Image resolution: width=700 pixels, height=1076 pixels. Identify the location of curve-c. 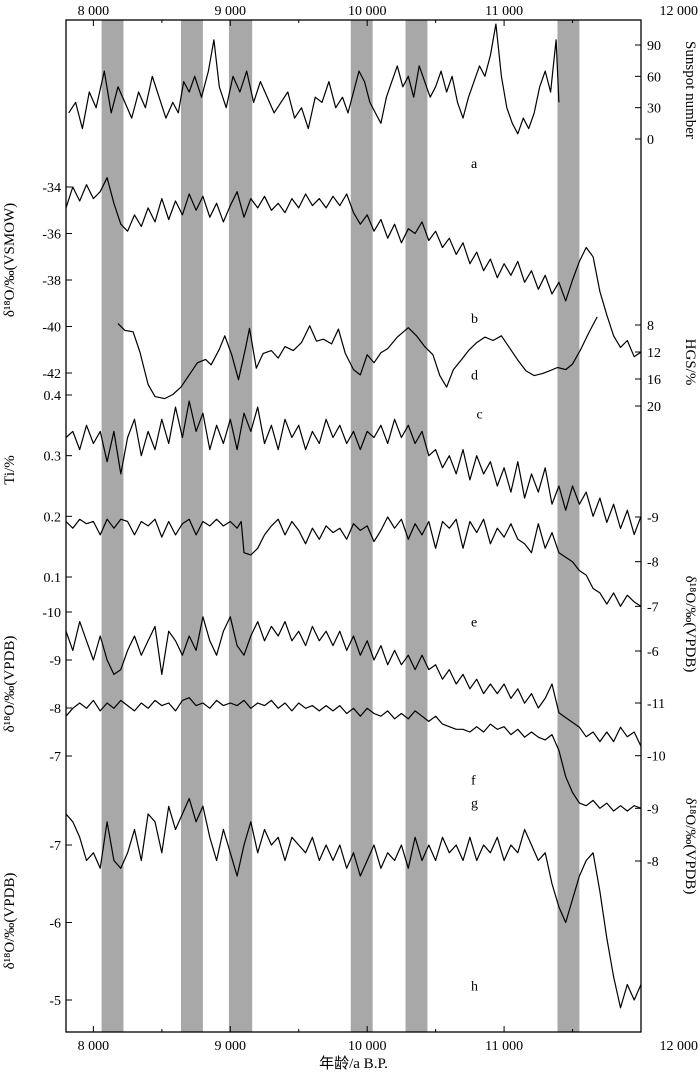
(357, 358).